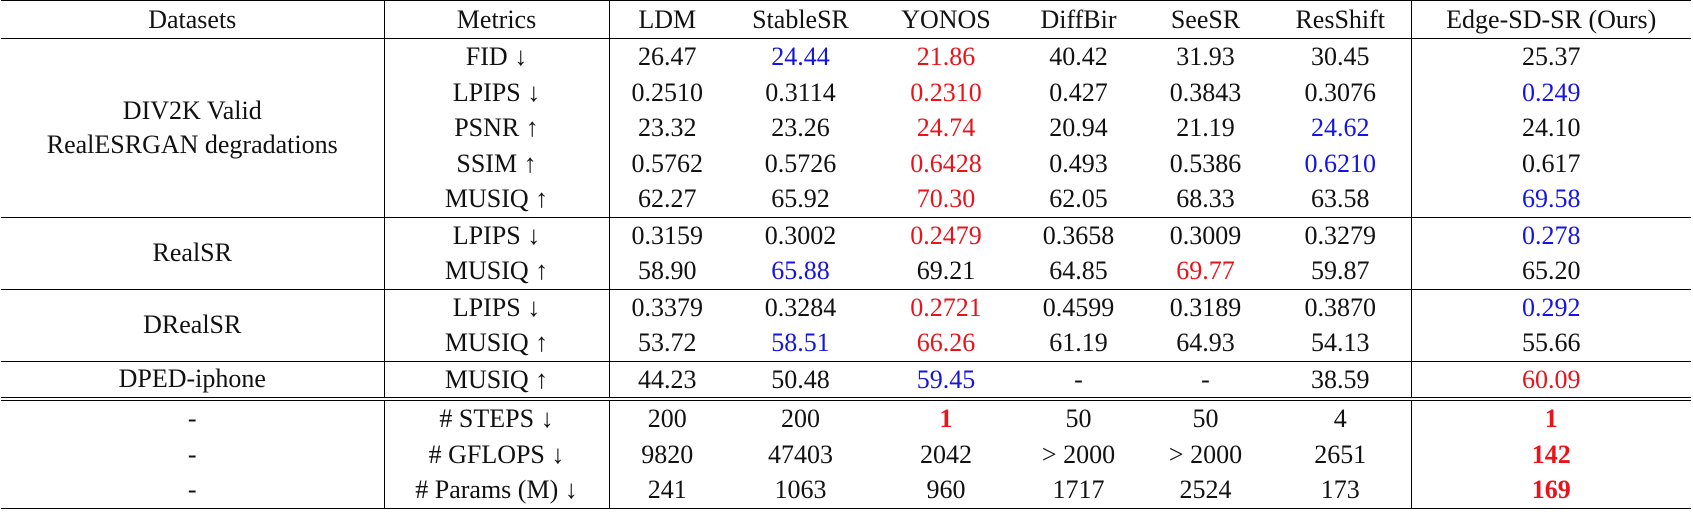 The width and height of the screenshot is (1693, 523). I want to click on dataset-line: DPED-iphone, so click(192, 379).